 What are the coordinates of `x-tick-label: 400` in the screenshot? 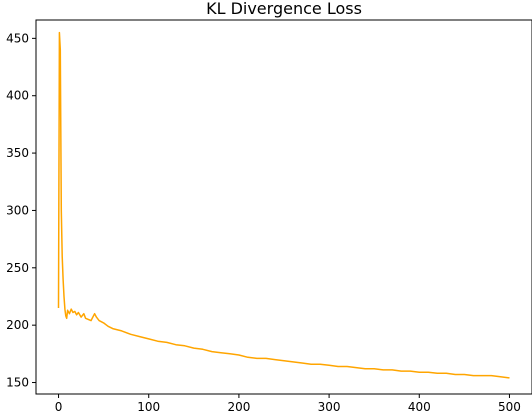 It's located at (419, 407).